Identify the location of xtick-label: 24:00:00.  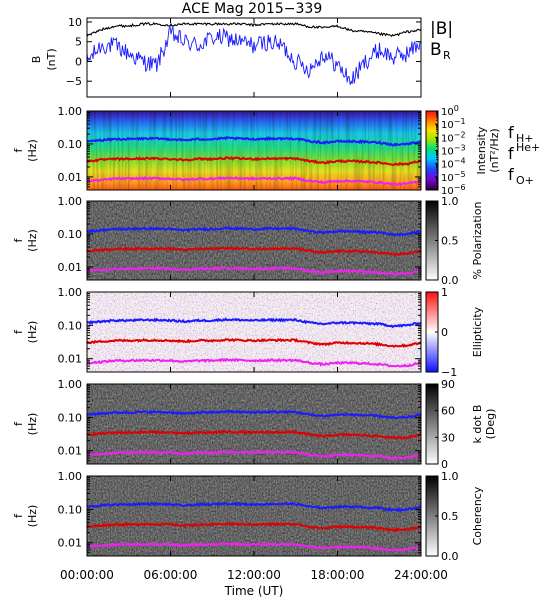
(421, 575).